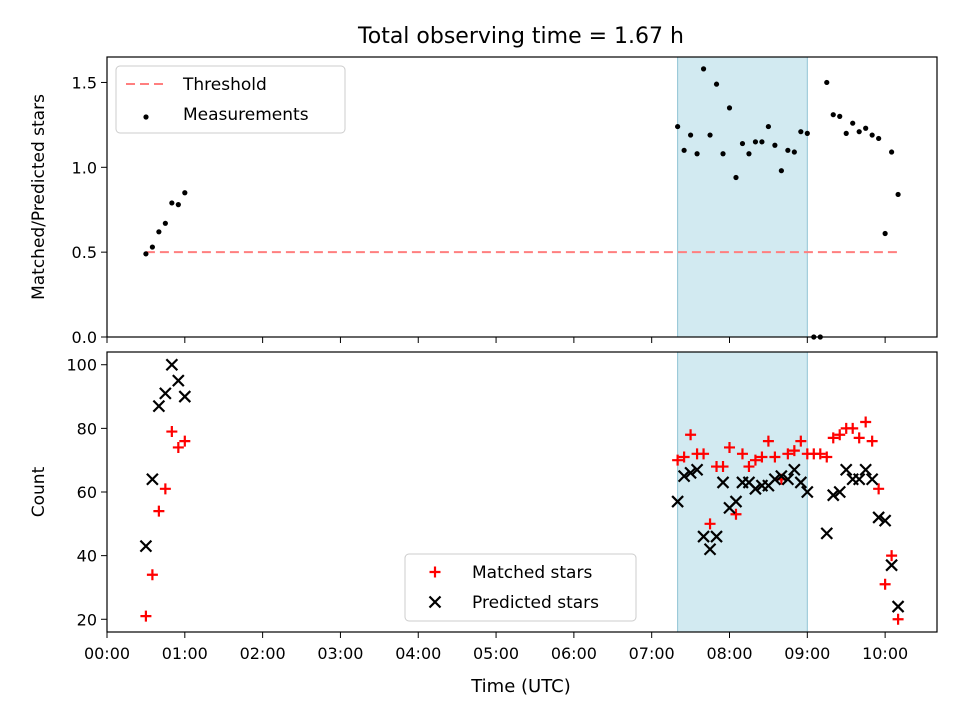 This screenshot has height=720, width=960. What do you see at coordinates (39, 197) in the screenshot?
I see `y-axis-label: Matched/Predicted stars` at bounding box center [39, 197].